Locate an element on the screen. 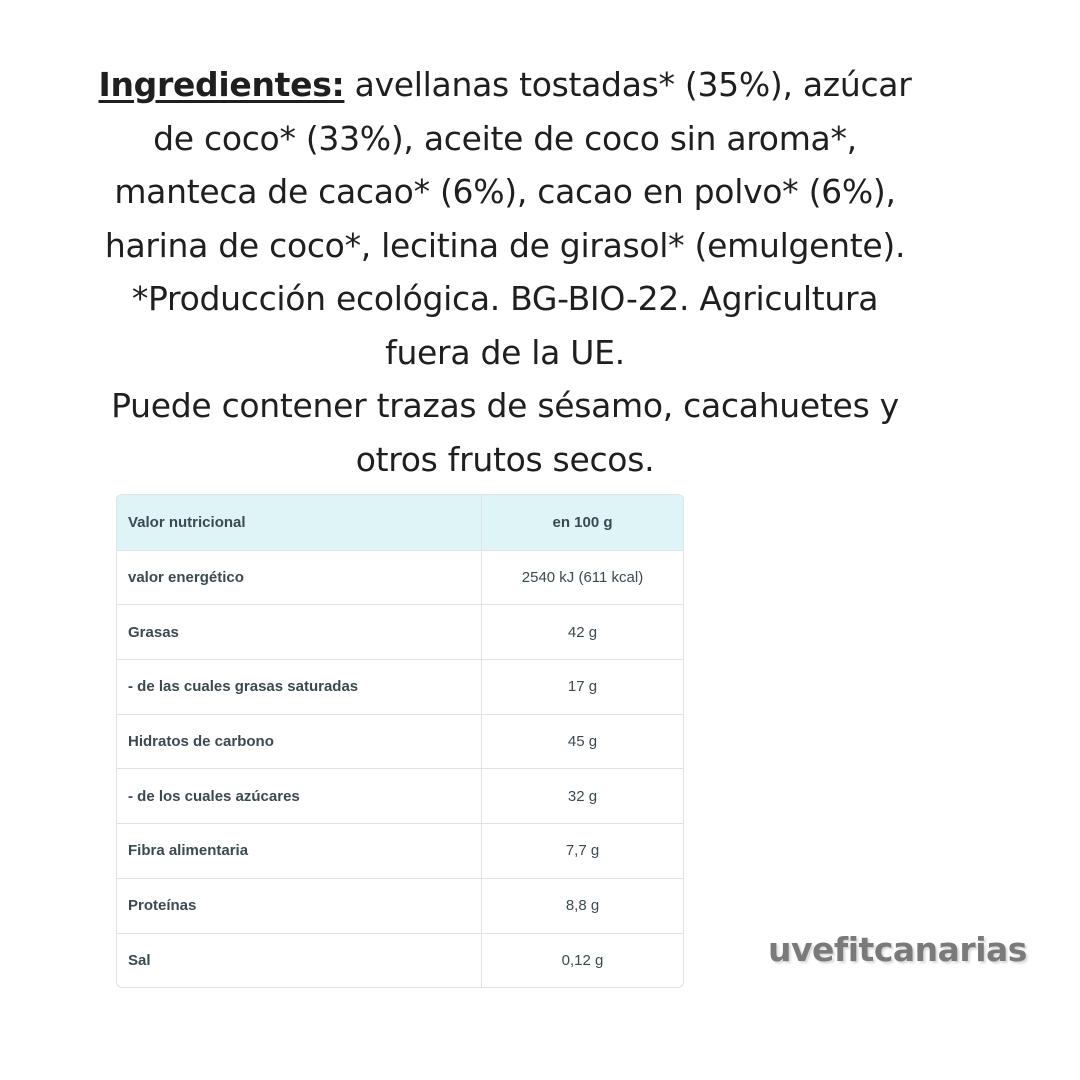 Image resolution: width=1080 pixels, height=1080 pixels. row-label: Hidratos de carbono is located at coordinates (299, 741).